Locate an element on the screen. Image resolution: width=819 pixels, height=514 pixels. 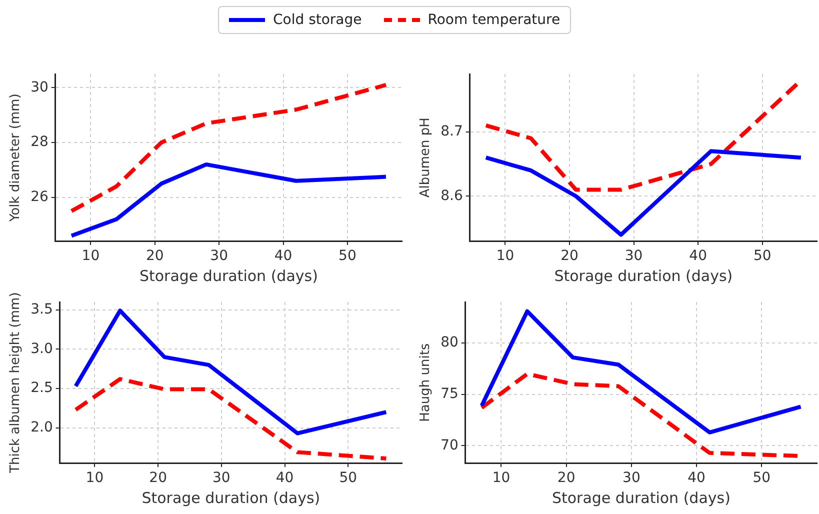
y-axis-title: Haugh units is located at coordinates (426, 382).